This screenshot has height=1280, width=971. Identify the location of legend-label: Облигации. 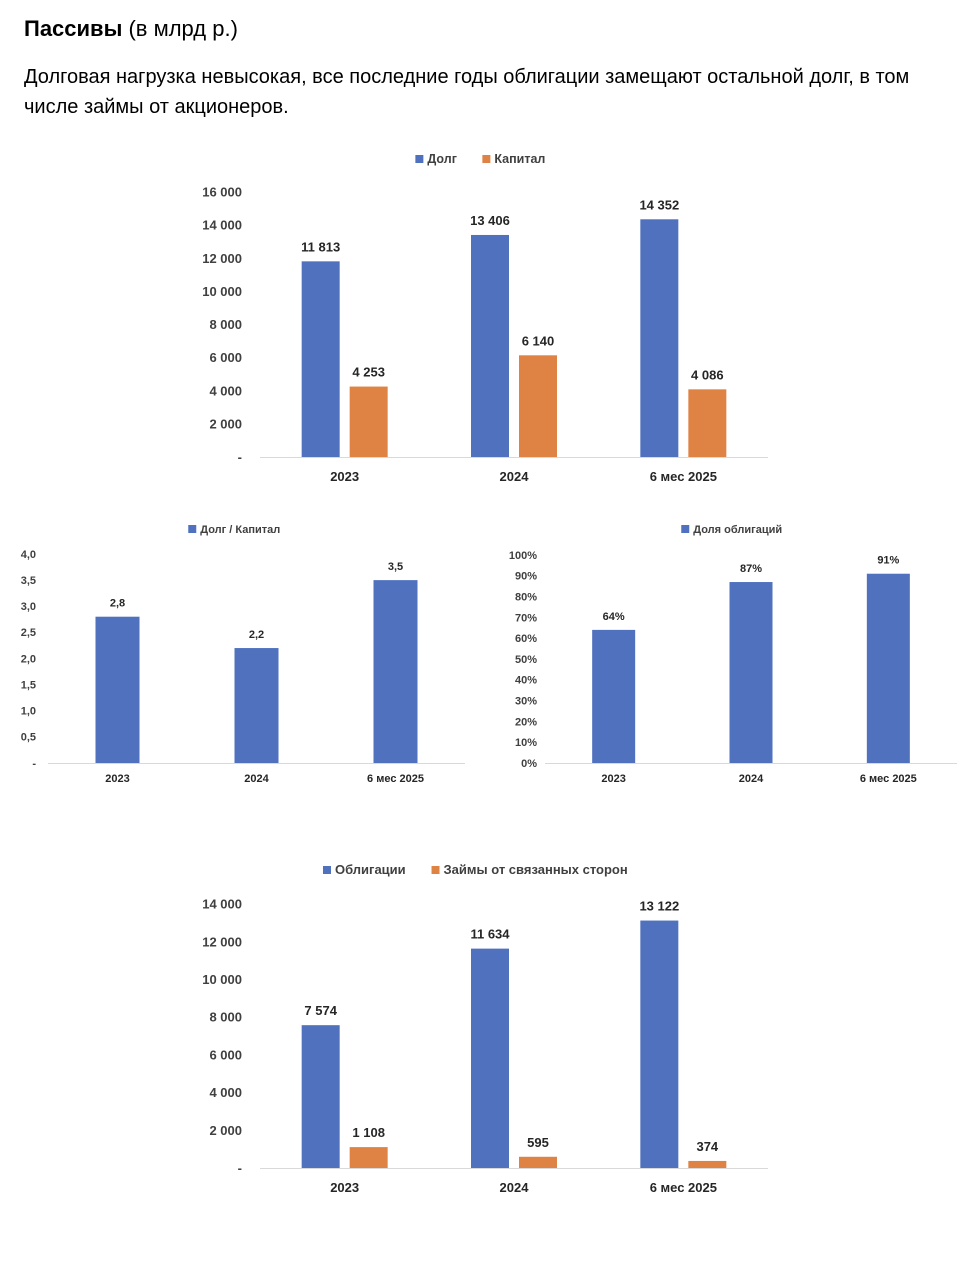
(370, 869).